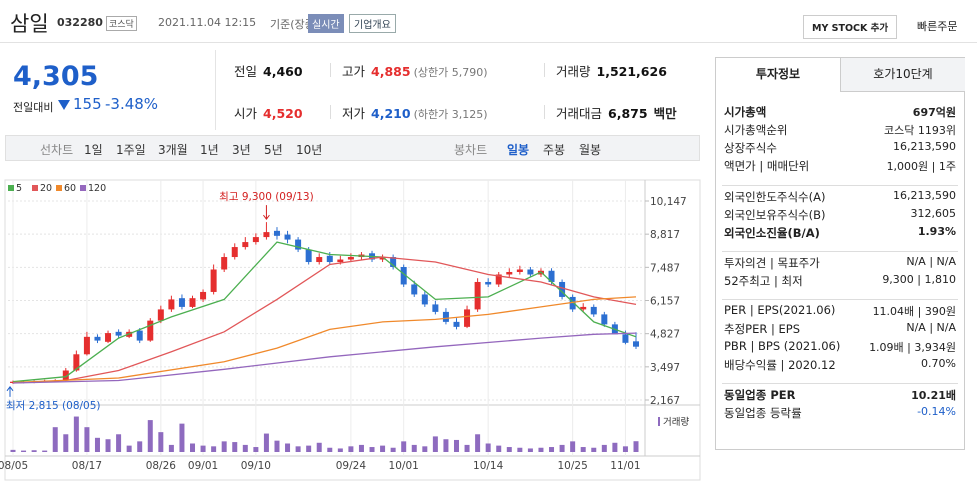 The image size is (977, 488). Describe the element at coordinates (70, 188) in the screenshot. I see `legend-label: 60` at that location.